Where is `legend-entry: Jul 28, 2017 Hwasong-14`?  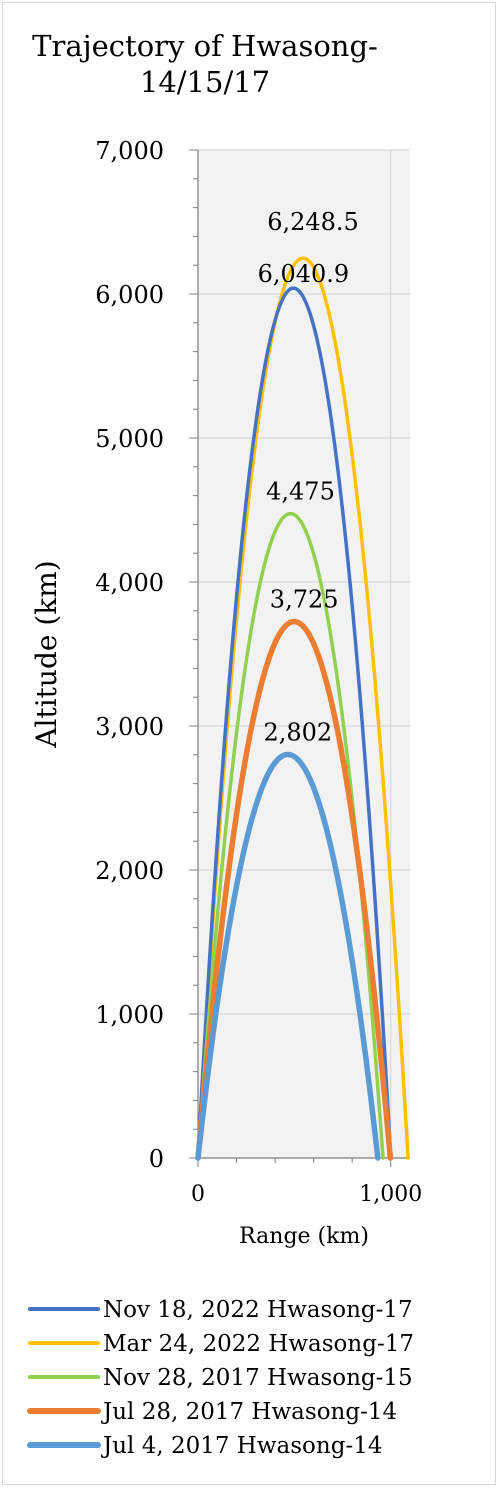
legend-entry: Jul 28, 2017 Hwasong-14 is located at coordinates (249, 1412).